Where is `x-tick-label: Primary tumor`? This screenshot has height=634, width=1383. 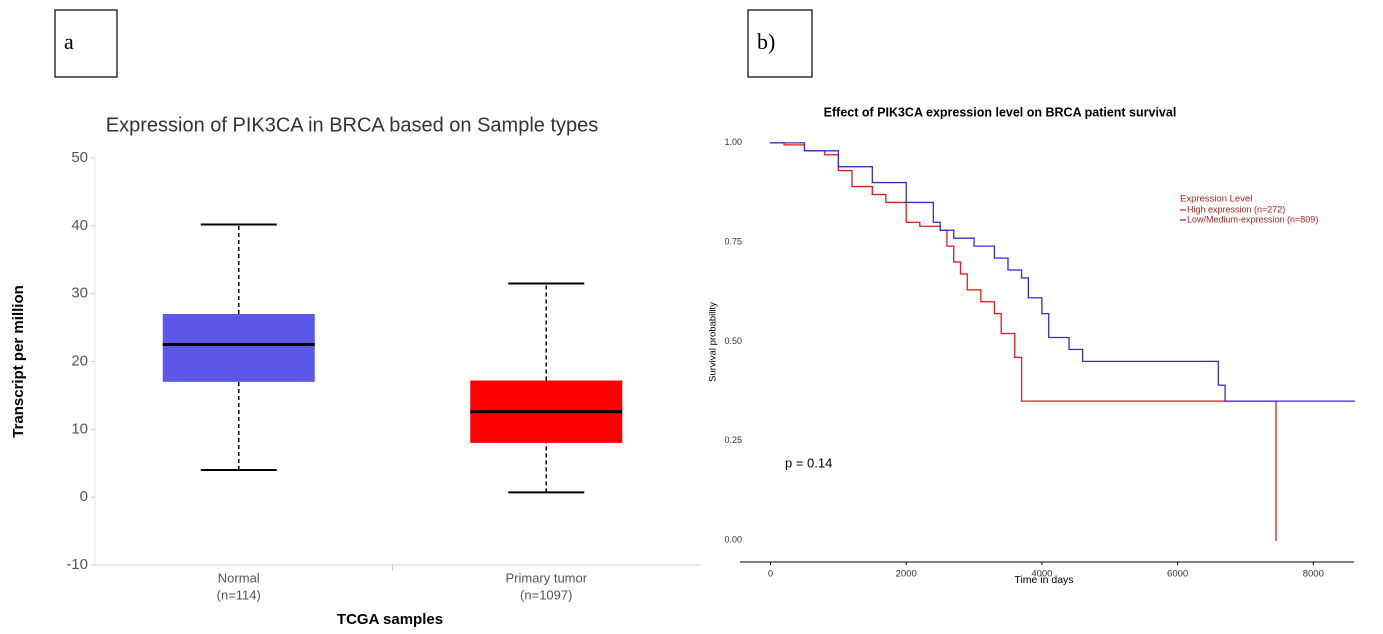
x-tick-label: Primary tumor is located at coordinates (546, 577).